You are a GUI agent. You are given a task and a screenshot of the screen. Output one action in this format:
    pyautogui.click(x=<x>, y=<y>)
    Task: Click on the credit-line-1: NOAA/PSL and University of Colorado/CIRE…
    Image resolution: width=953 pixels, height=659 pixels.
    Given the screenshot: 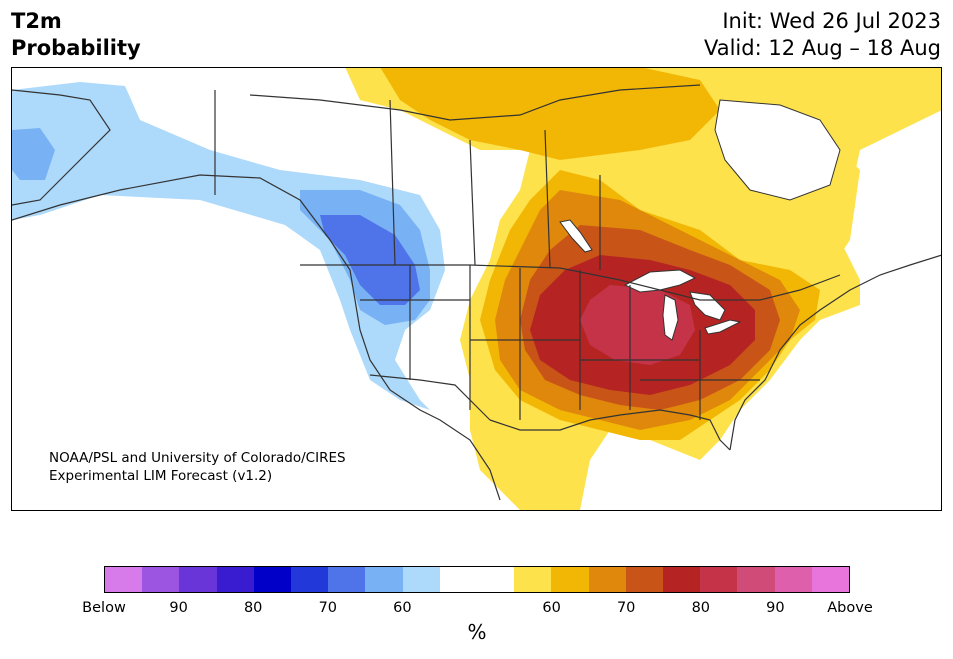 What is the action you would take?
    pyautogui.click(x=197, y=458)
    